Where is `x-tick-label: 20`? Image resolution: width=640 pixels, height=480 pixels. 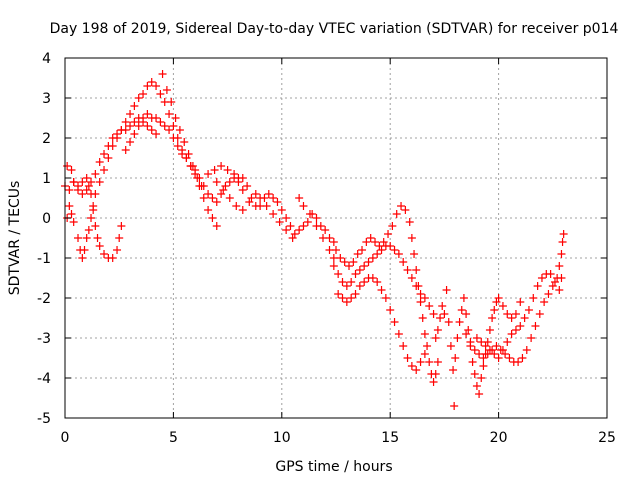
x-tick-label: 20 is located at coordinates (499, 438).